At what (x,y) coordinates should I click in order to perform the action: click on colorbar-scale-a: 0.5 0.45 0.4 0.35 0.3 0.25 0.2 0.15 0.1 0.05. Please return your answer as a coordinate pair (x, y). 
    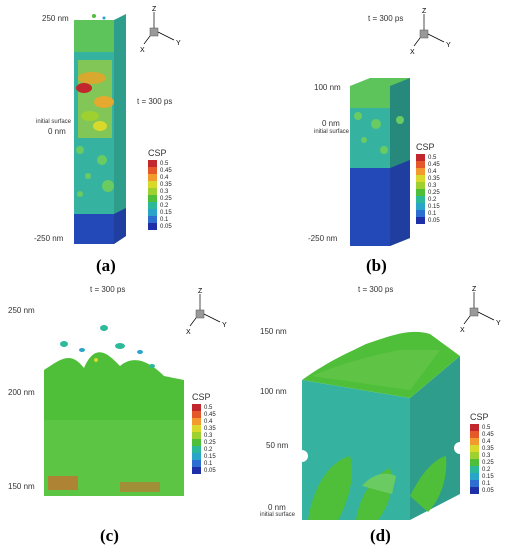
    Looking at the image, I should click on (160, 195).